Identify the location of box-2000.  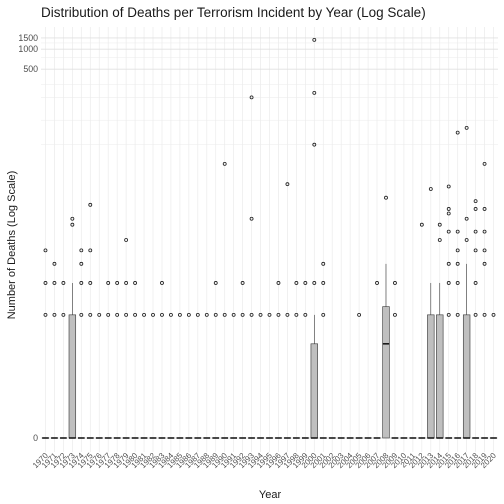
(314, 391).